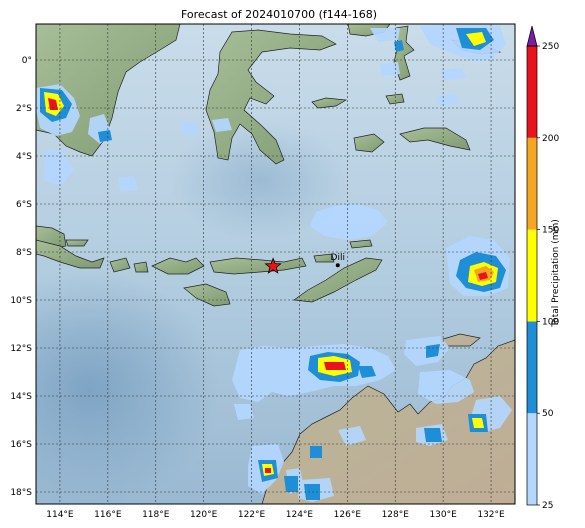 The image size is (585, 528). Describe the element at coordinates (542, 268) in the screenshot. I see `colorbar: 25 50 100 150 200 250` at that location.